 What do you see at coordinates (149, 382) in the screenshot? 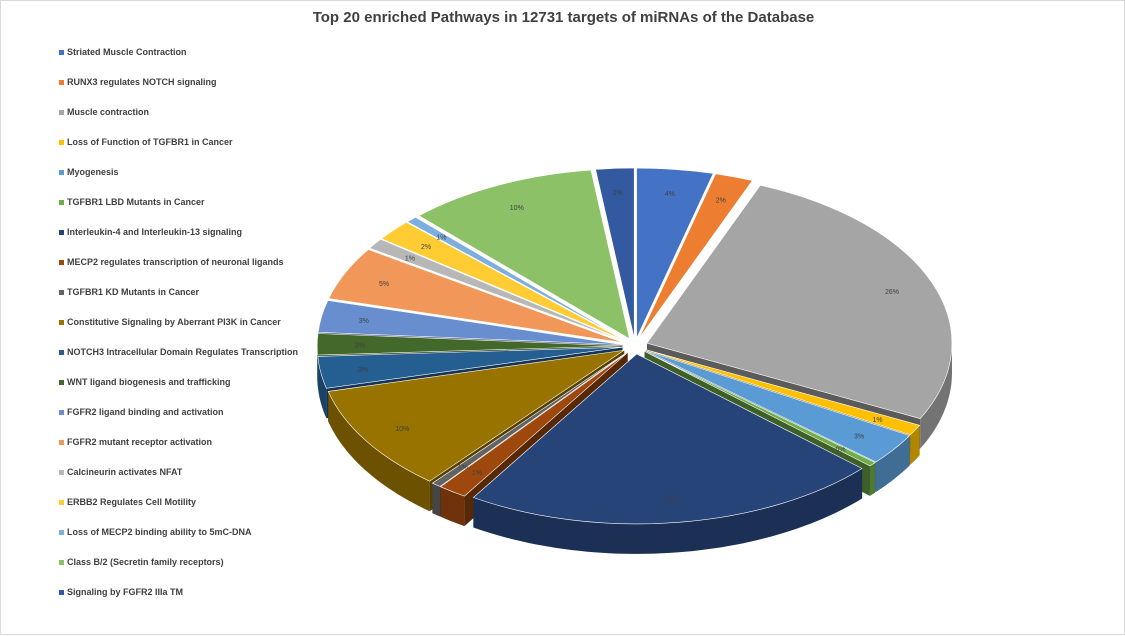
I see `legend-label: WNT ligand biogenesis and trafficking` at bounding box center [149, 382].